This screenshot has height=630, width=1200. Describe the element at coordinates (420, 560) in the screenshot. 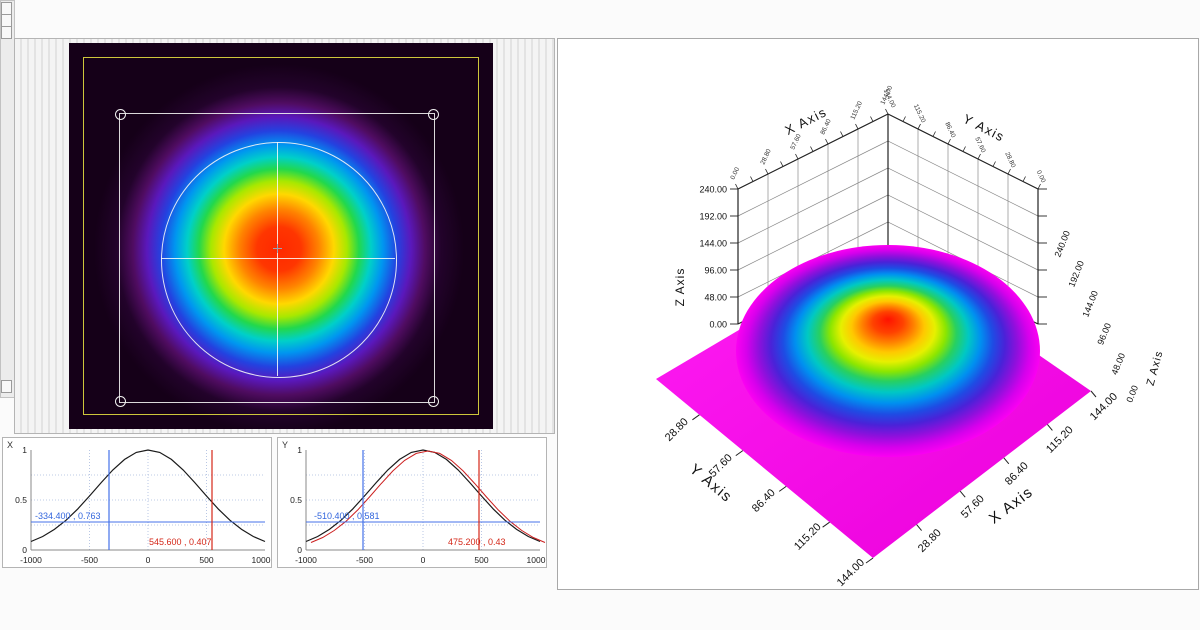

I see `y-xaxis-ticks: -1000 -500 0 500 1000` at that location.